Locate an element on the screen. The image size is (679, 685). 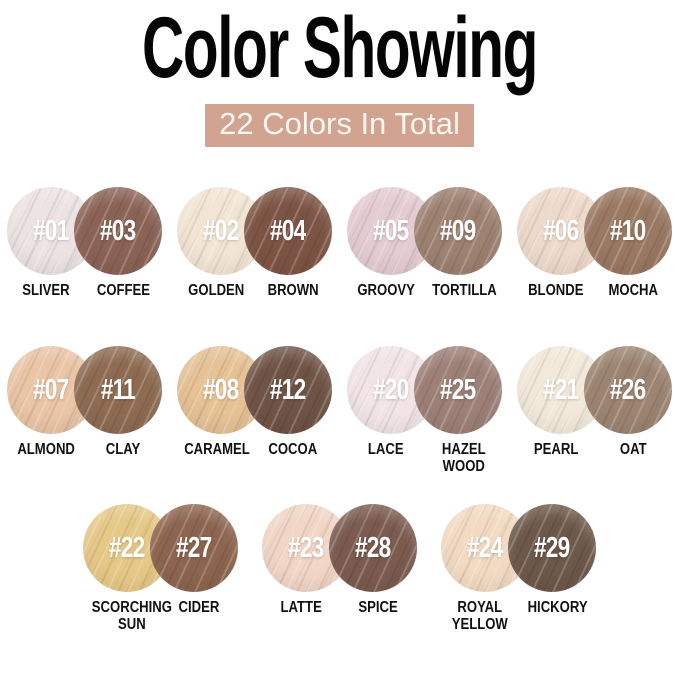
swatch-number-25: #25 is located at coordinates (458, 389).